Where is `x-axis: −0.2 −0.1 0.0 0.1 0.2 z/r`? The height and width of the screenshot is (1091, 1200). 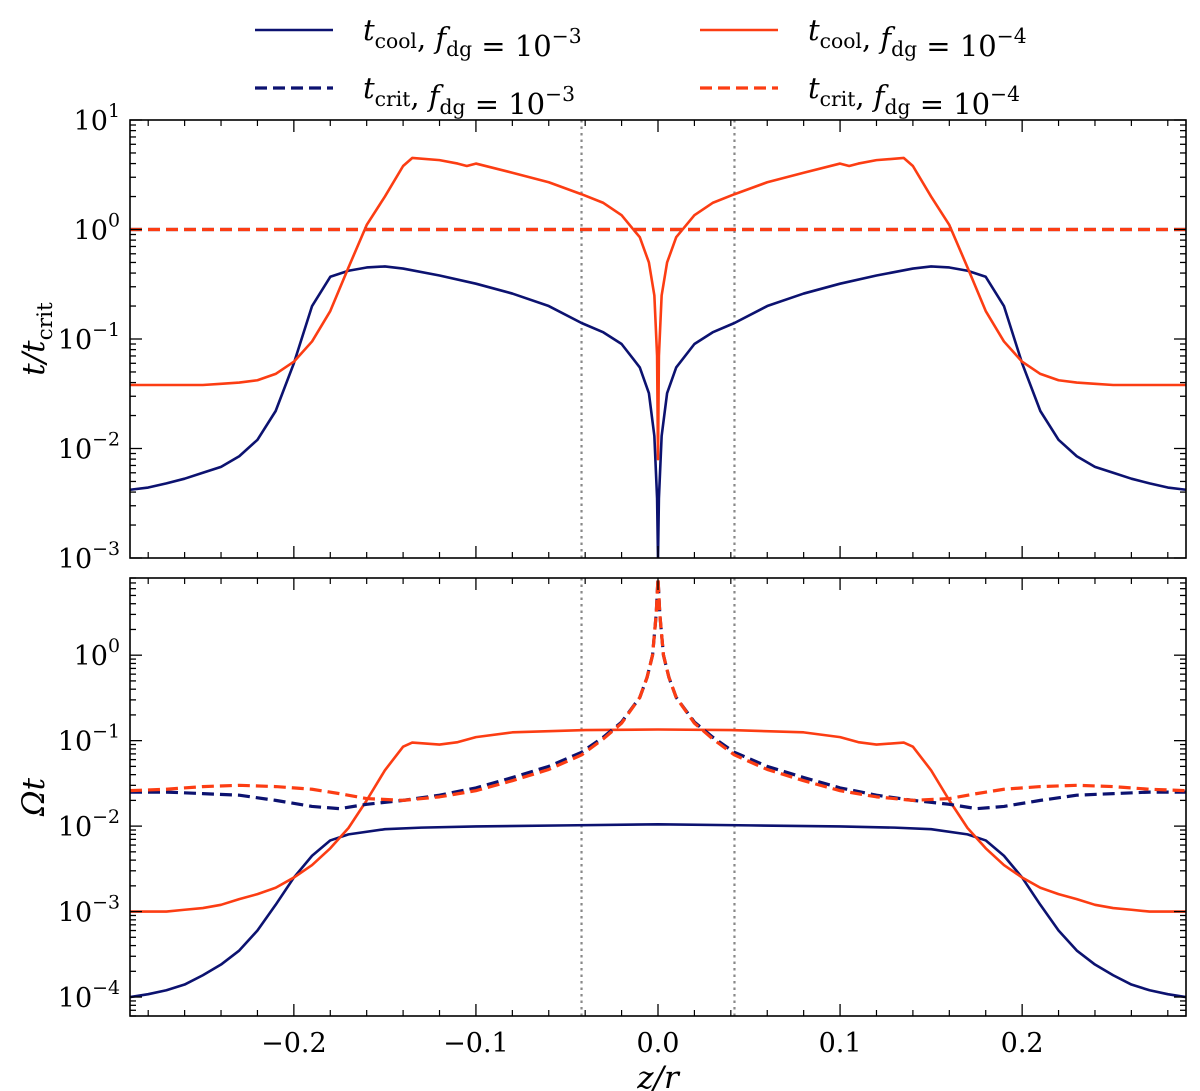
x-axis: −0.2 −0.1 0.0 0.1 0.2 z/r is located at coordinates (652, 1059).